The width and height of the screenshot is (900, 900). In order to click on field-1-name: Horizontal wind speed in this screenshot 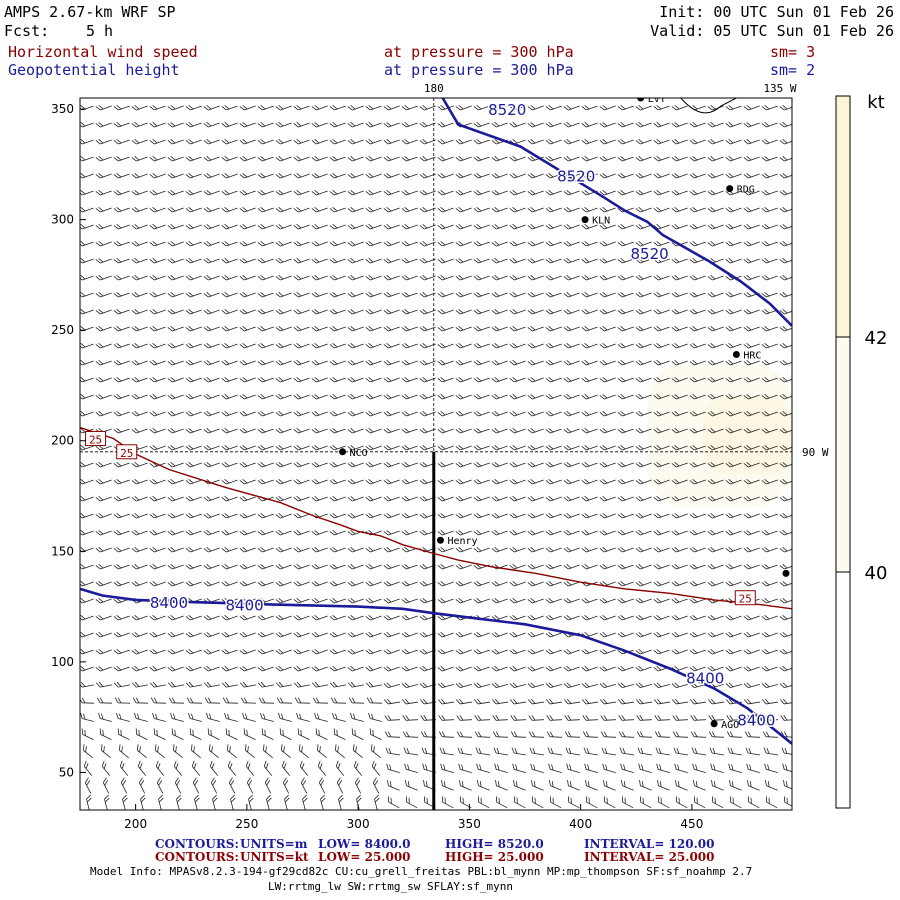, I will do `click(103, 52)`.